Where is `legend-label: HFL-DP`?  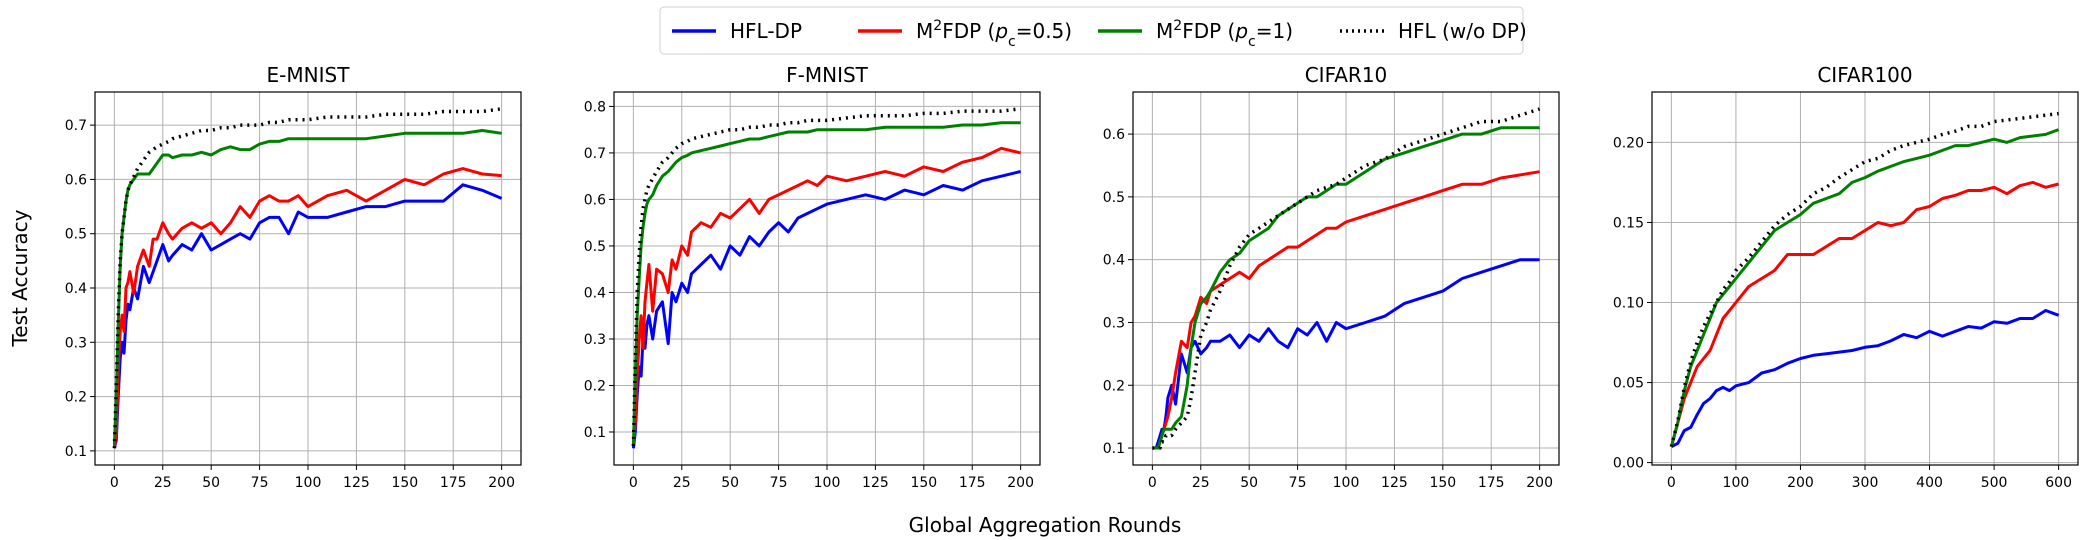
legend-label: HFL-DP is located at coordinates (766, 31).